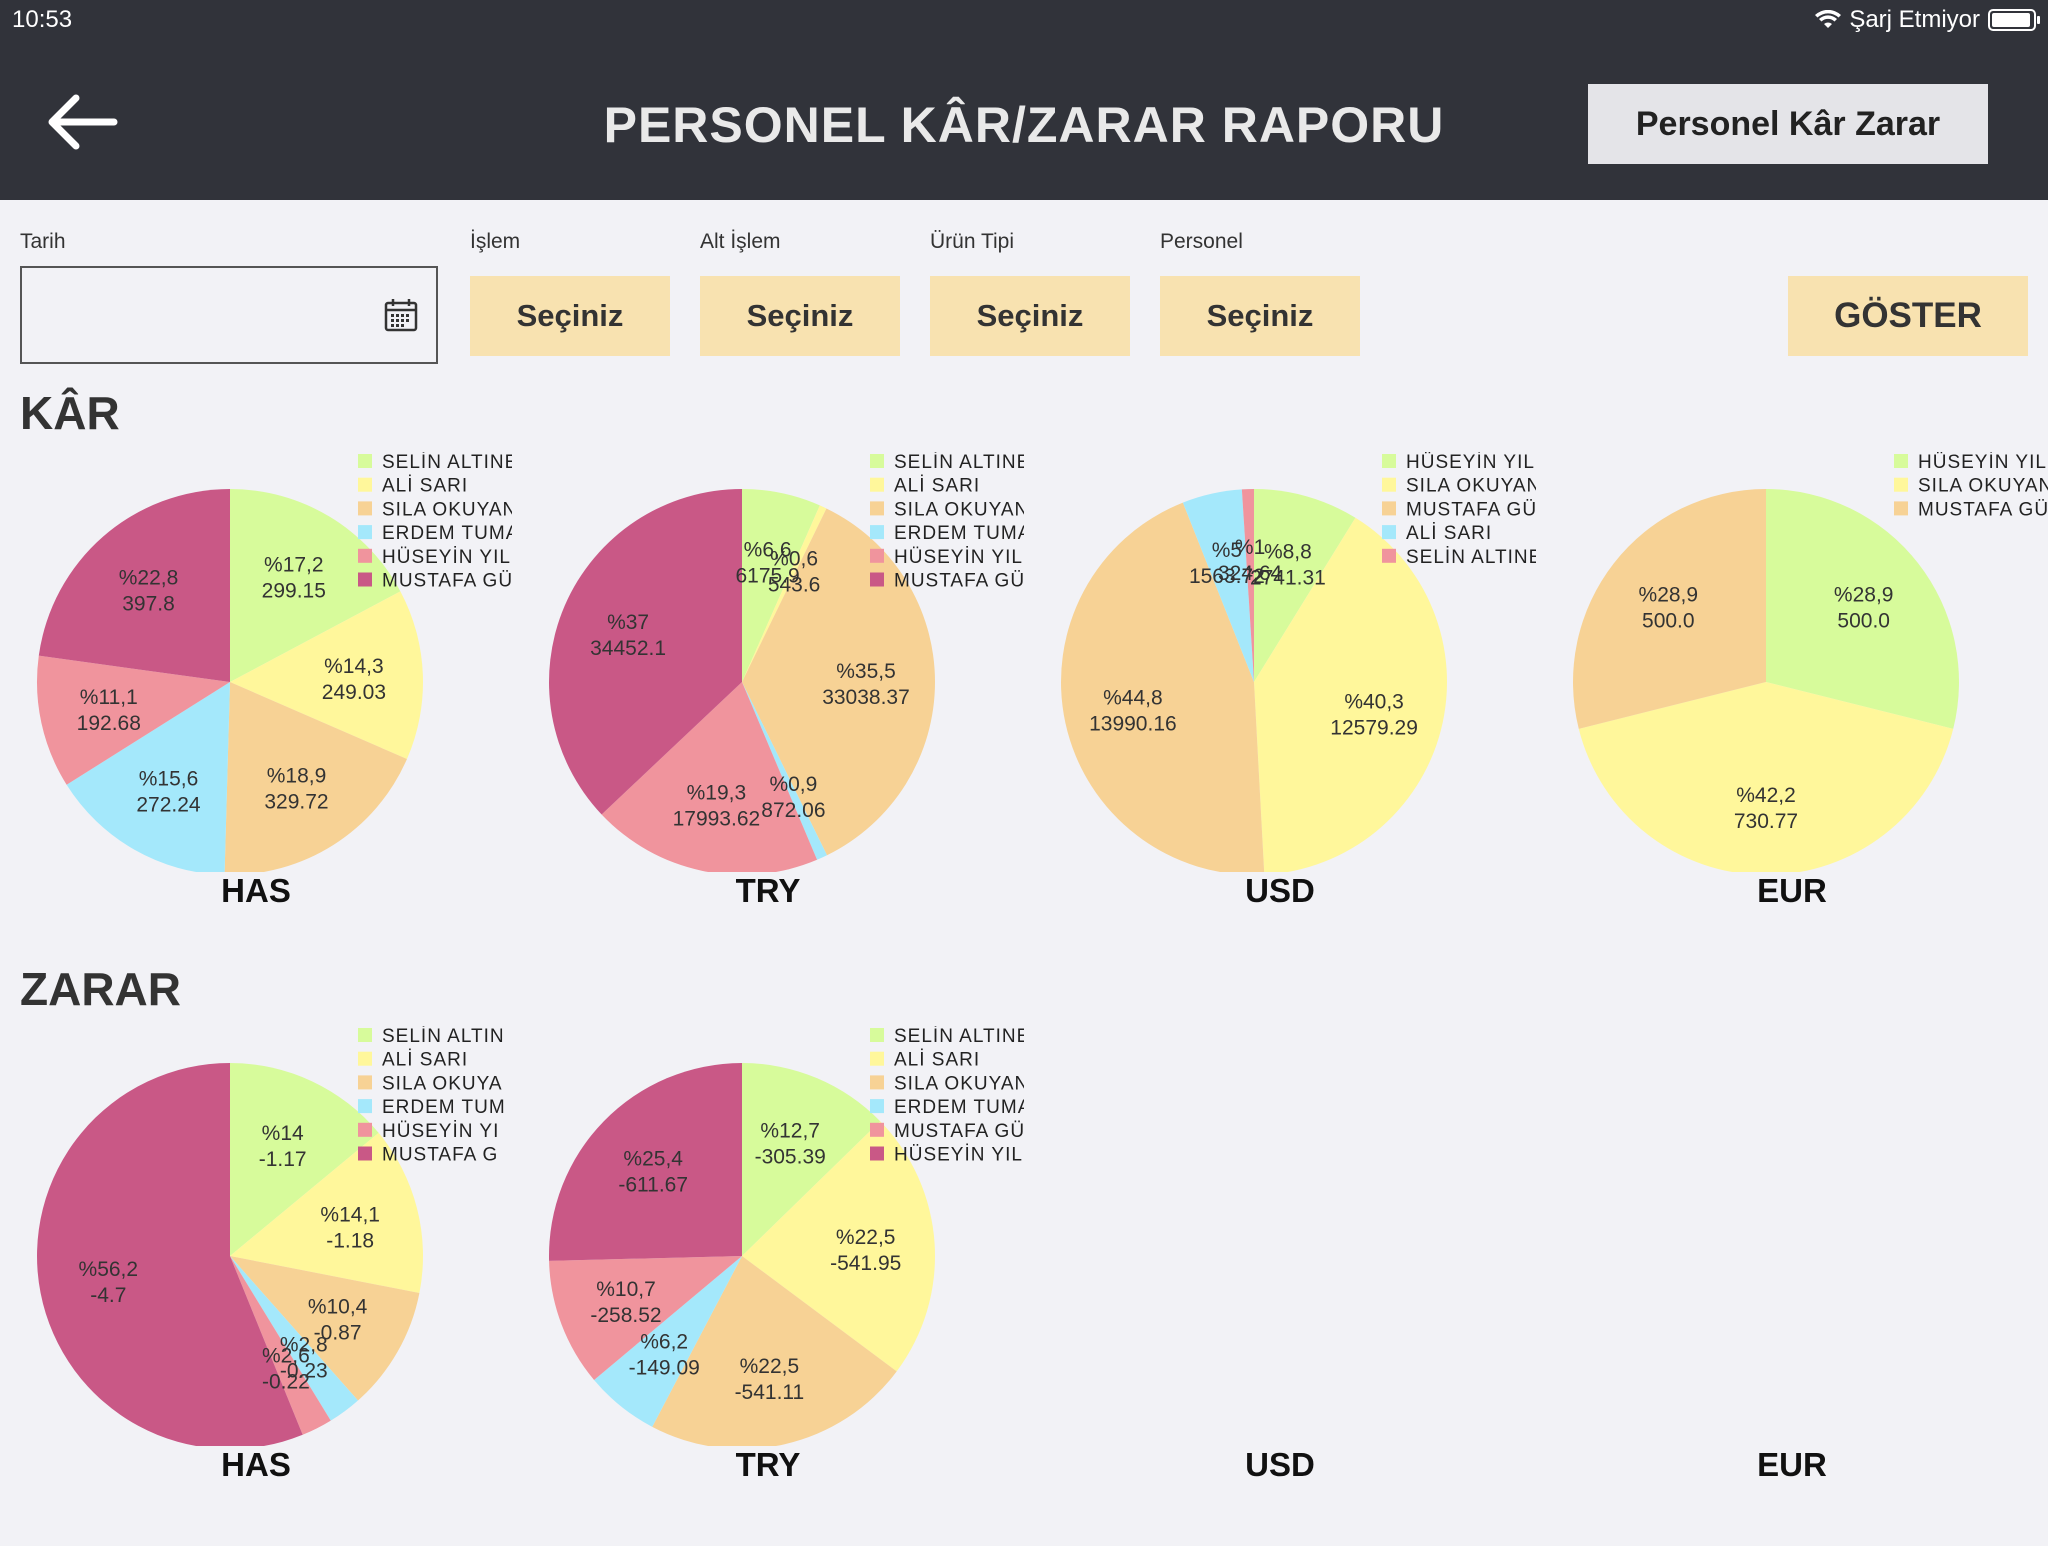 This screenshot has width=2048, height=1546. Describe the element at coordinates (1983, 509) in the screenshot. I see `profit-eur-legend-label-2: MUSTAFA GÜ` at that location.